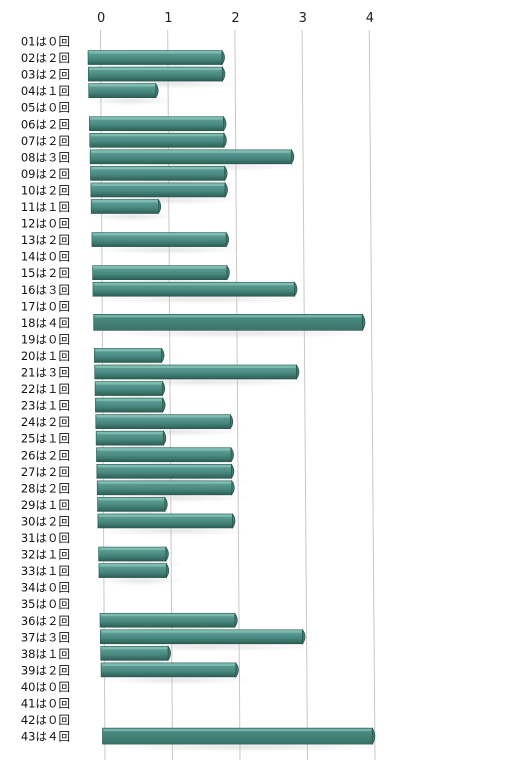  Describe the element at coordinates (45, 571) in the screenshot. I see `category-label: 33は１回` at that location.